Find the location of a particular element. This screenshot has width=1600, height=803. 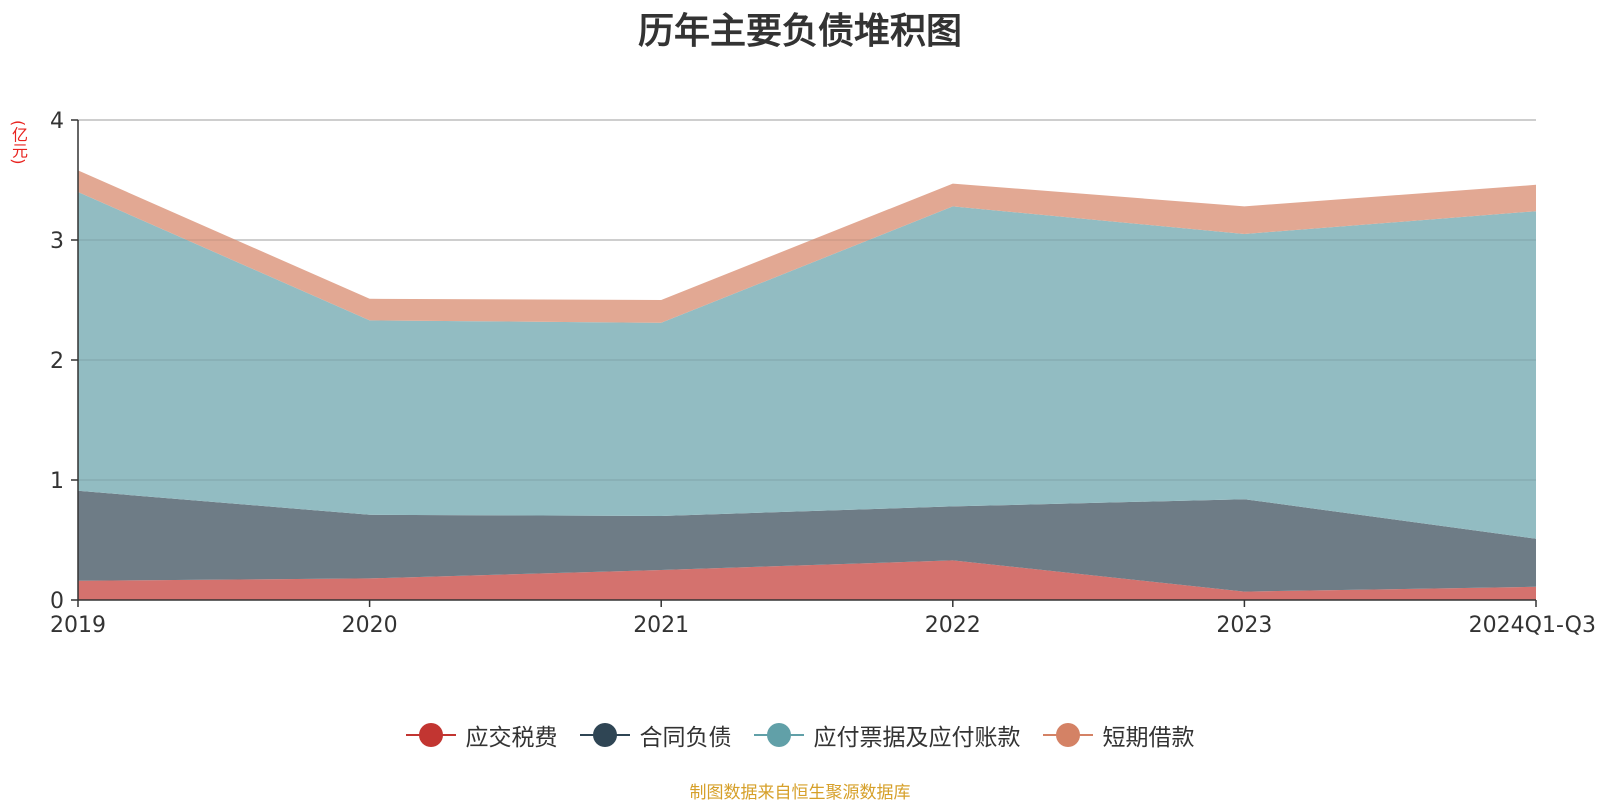

legend-item-3: 短期借款 is located at coordinates (1118, 735).